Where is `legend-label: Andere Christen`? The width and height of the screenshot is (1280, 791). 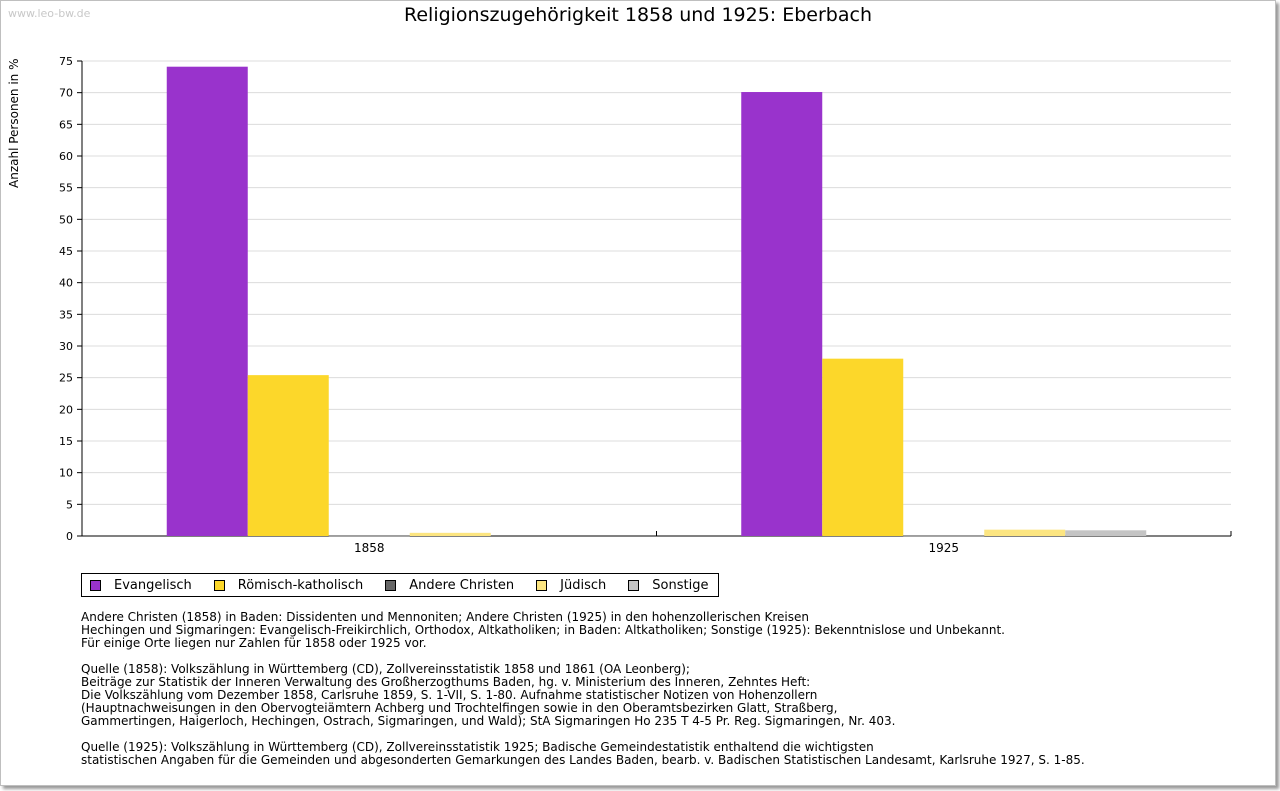 legend-label: Andere Christen is located at coordinates (462, 585).